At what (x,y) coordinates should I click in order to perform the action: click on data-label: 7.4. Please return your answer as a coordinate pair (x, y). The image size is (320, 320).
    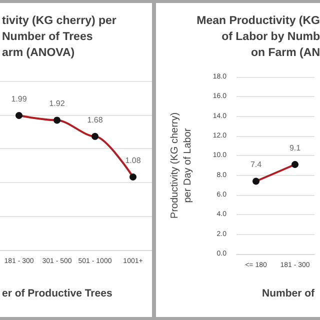
    Looking at the image, I should click on (256, 165).